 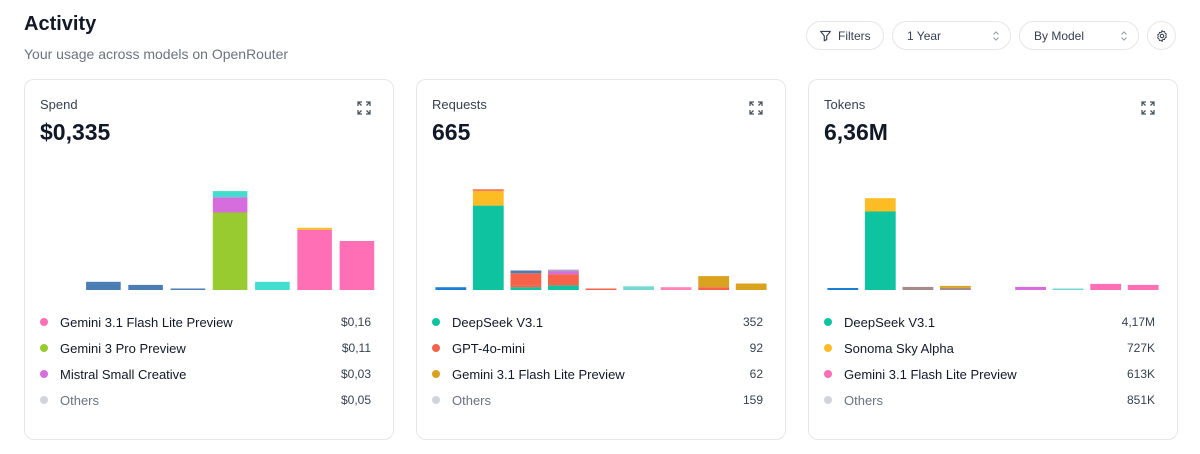 I want to click on legend-item: GPT-4o-mini 92, so click(x=597, y=348).